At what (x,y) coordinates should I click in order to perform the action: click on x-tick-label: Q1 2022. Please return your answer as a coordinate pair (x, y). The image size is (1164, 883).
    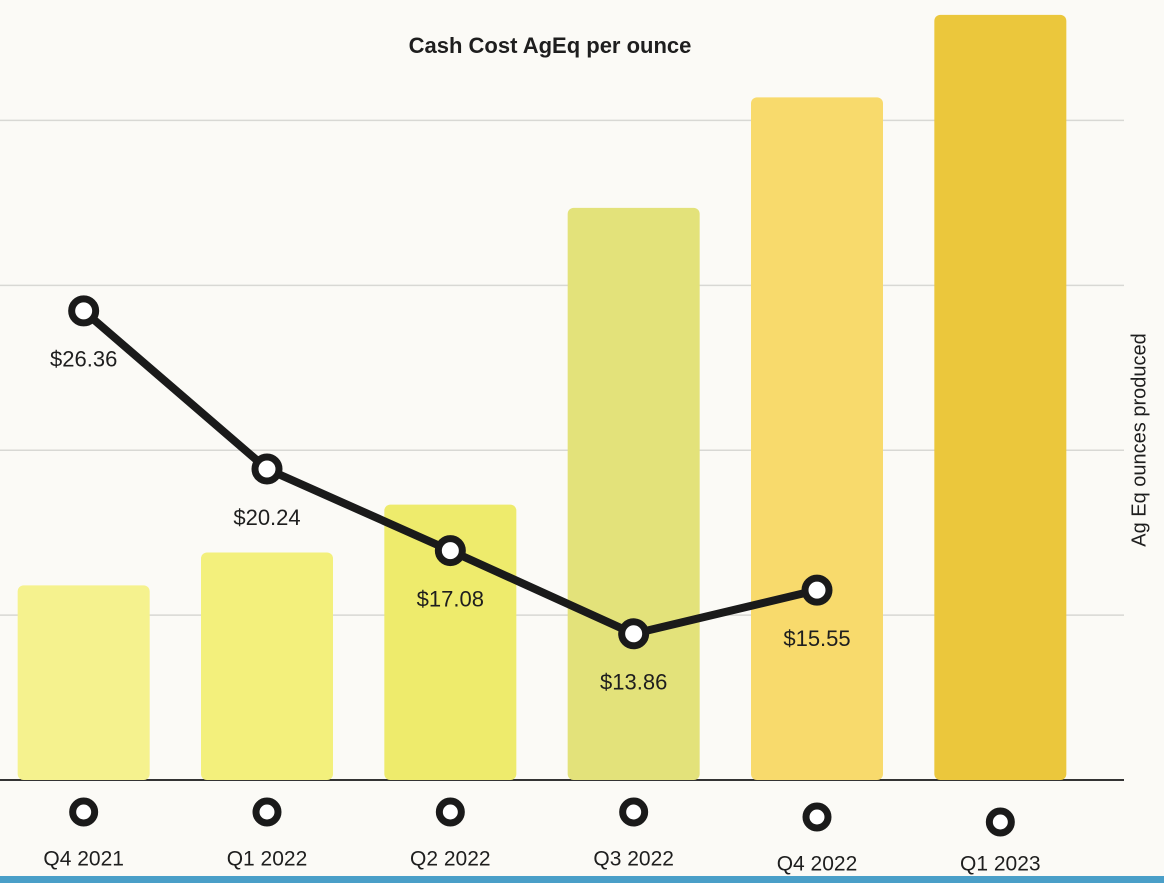
    Looking at the image, I should click on (267, 859).